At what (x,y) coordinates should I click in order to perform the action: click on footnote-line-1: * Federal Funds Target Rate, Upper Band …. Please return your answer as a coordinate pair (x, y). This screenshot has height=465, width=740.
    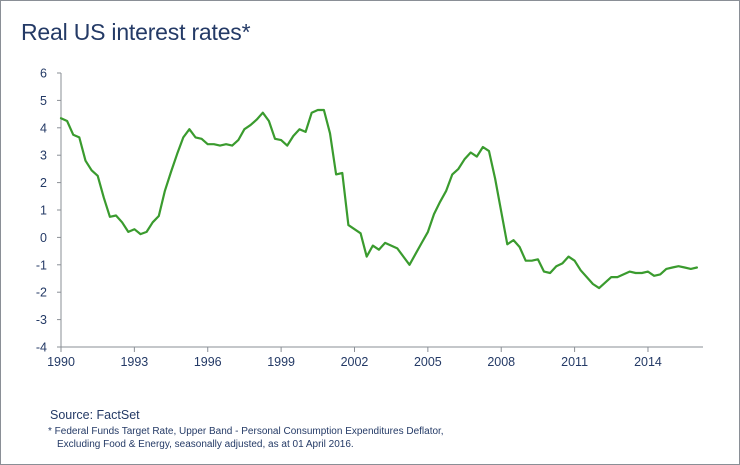
    Looking at the image, I should click on (246, 431).